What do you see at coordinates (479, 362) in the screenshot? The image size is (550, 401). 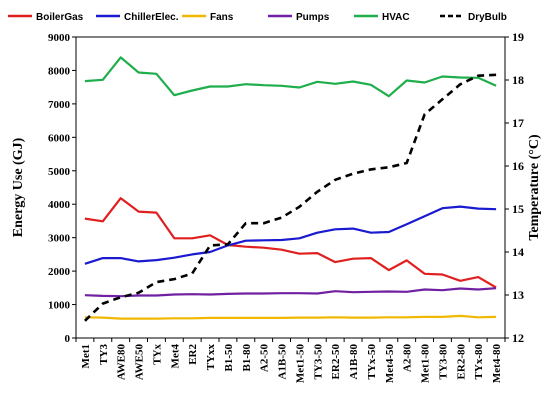 I see `x-tick-label: TYx-80` at bounding box center [479, 362].